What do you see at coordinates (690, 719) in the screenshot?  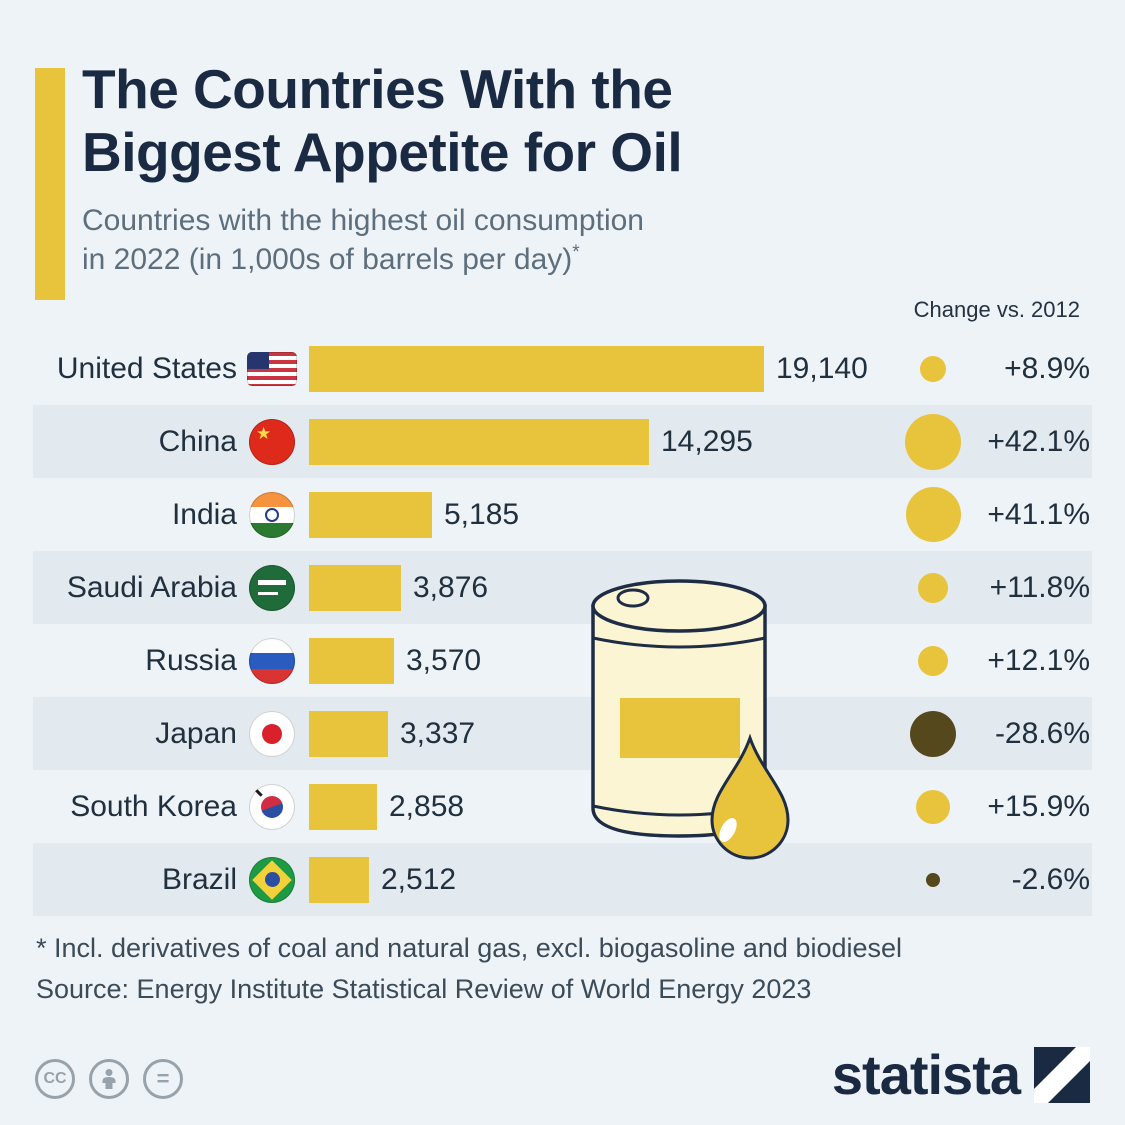 I see `oil-barrel-illustration` at bounding box center [690, 719].